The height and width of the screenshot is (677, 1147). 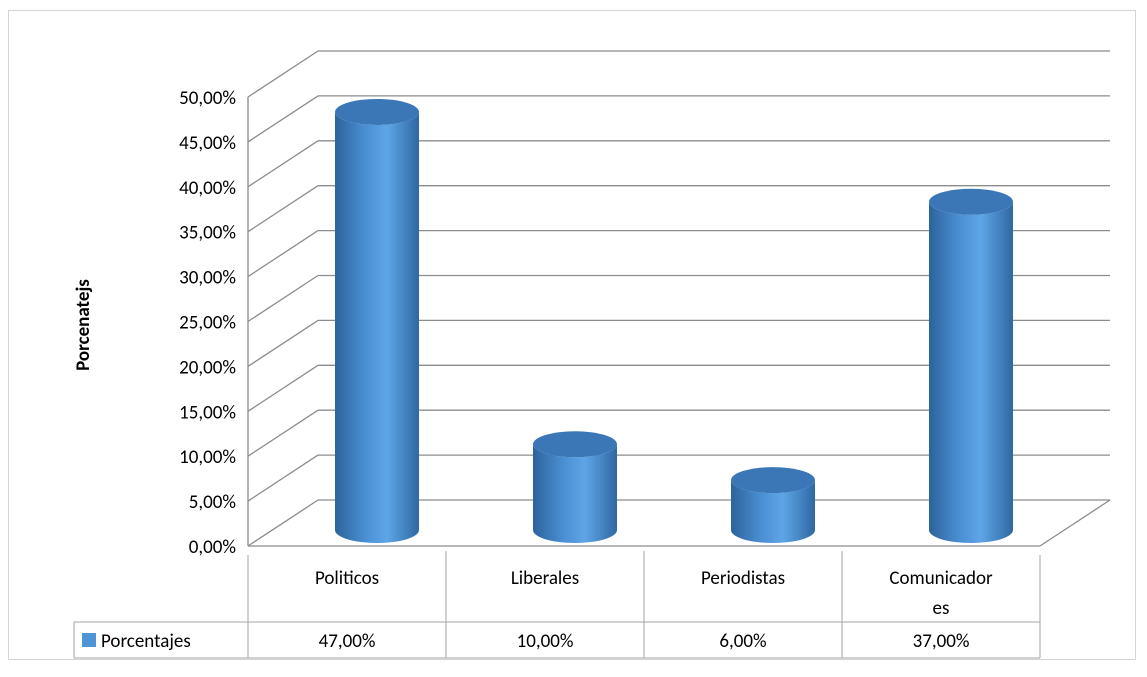 What do you see at coordinates (207, 412) in the screenshot?
I see `y-tick-label: 15,00%` at bounding box center [207, 412].